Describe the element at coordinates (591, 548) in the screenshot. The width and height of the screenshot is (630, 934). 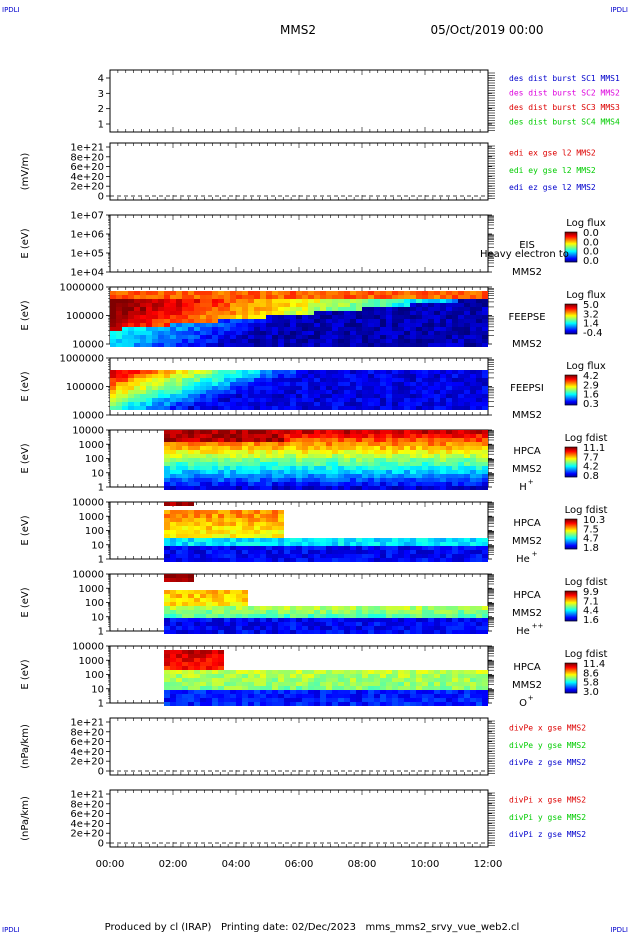
I see `colorbar-tick-hpca_he: 1.8` at that location.